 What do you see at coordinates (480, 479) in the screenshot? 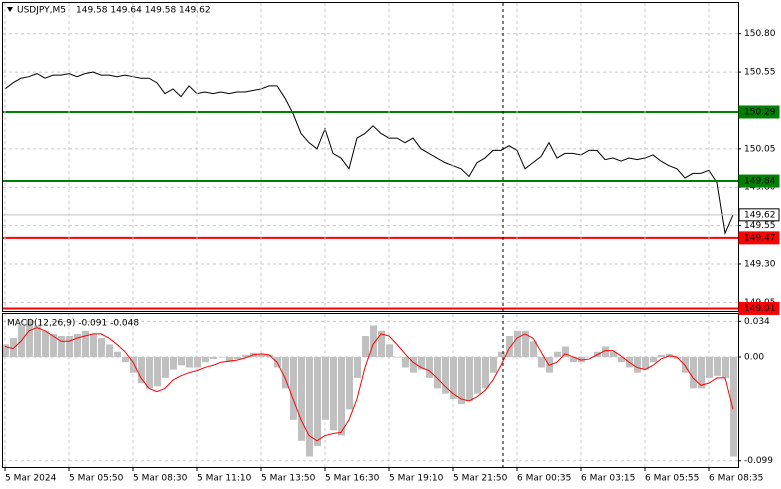
I see `x-tick-label: 5 Mar 21:50` at bounding box center [480, 479].